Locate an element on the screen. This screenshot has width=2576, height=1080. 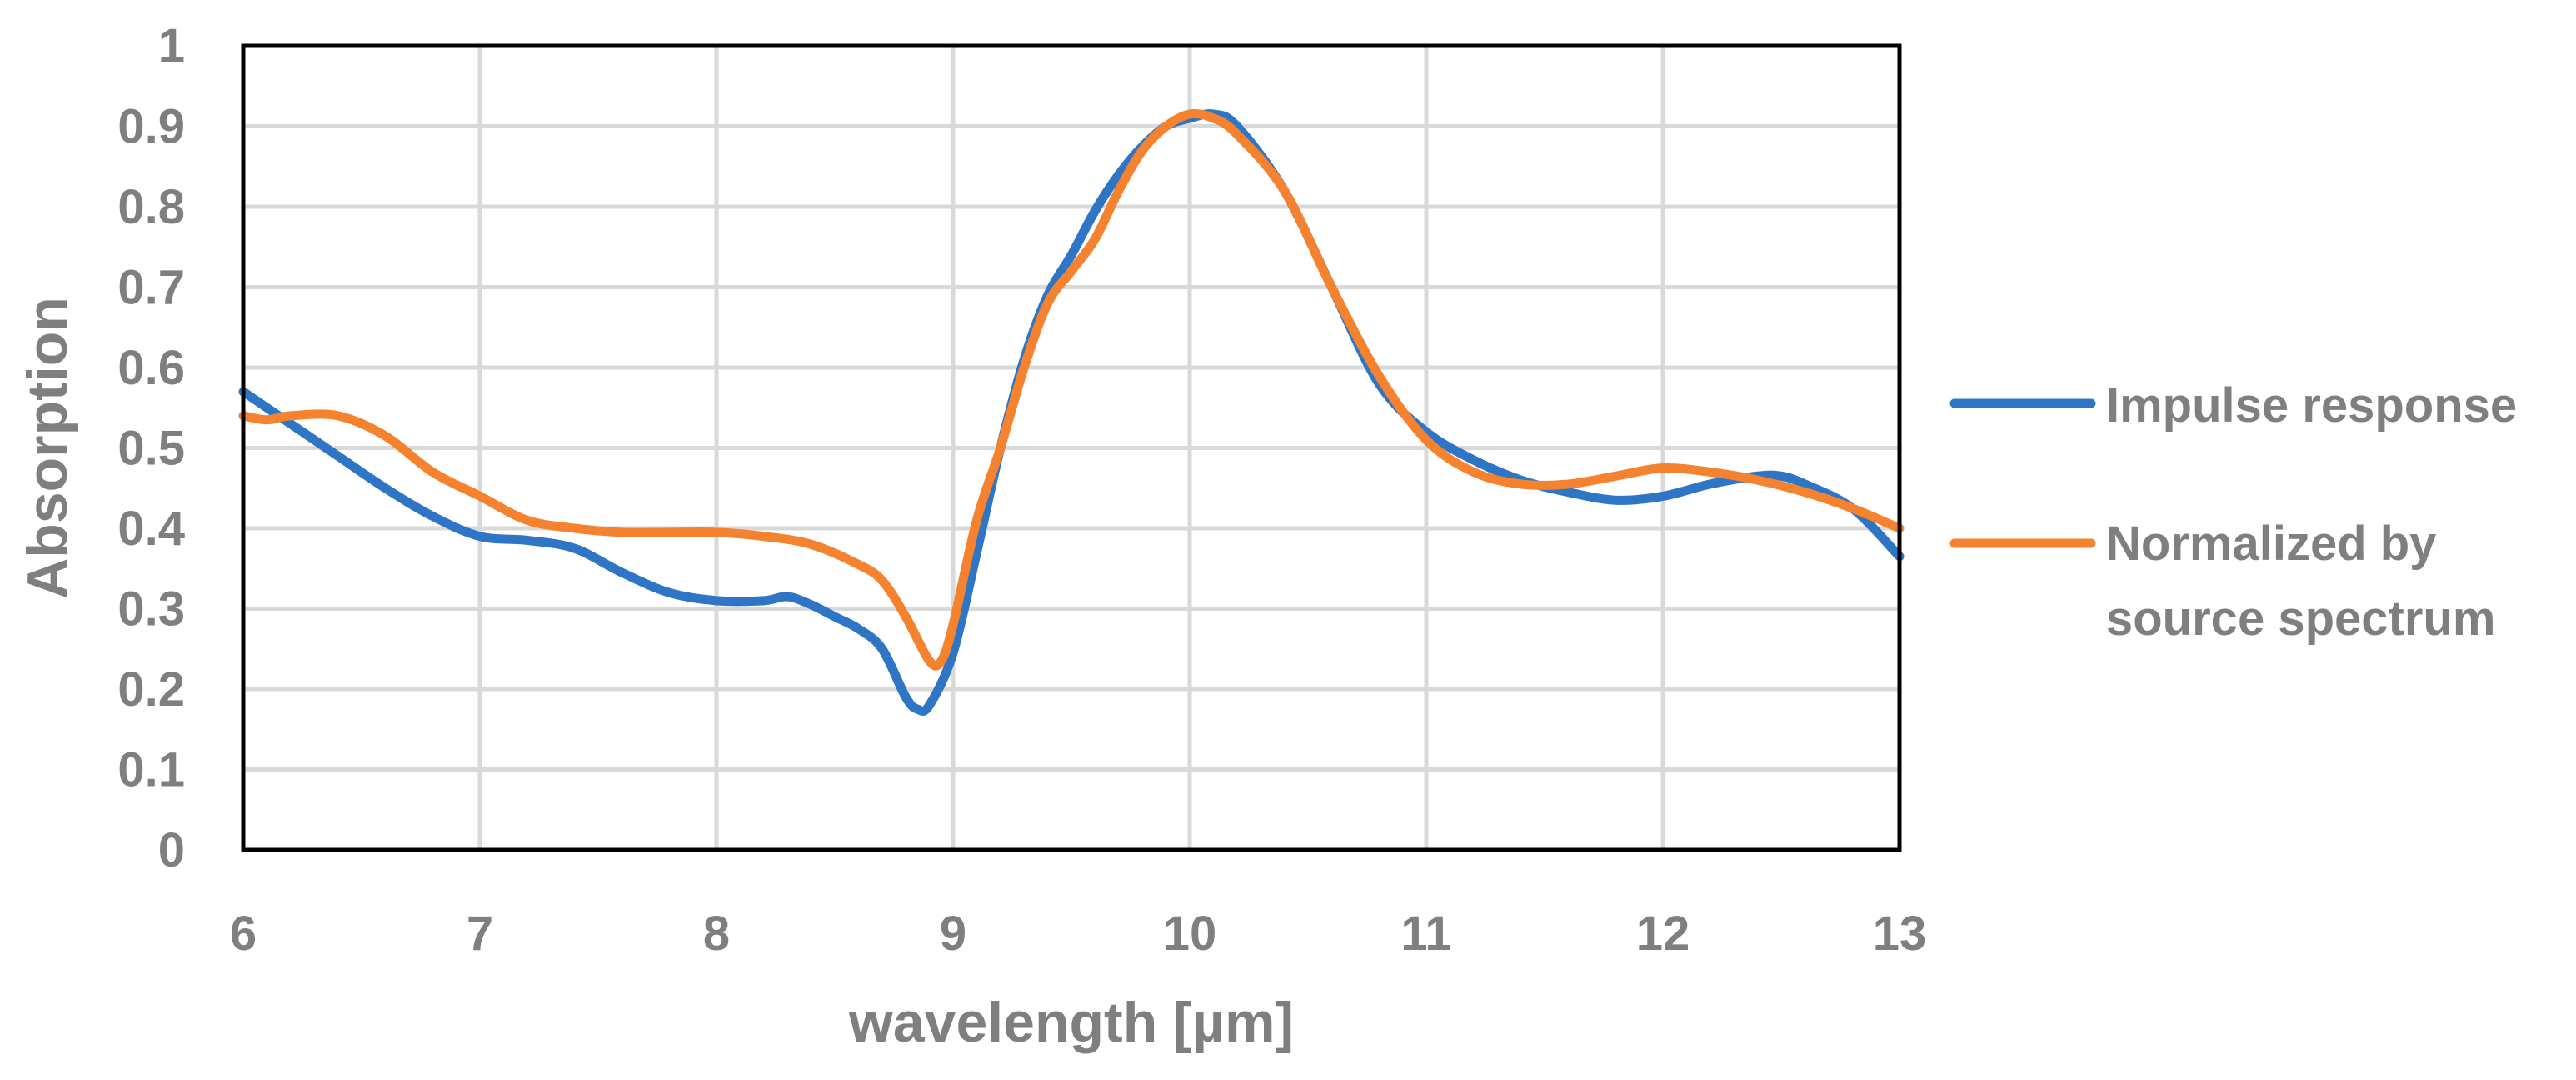
x-axis-ticks: 6 7 8 9 10 11 12 13 is located at coordinates (1078, 934).